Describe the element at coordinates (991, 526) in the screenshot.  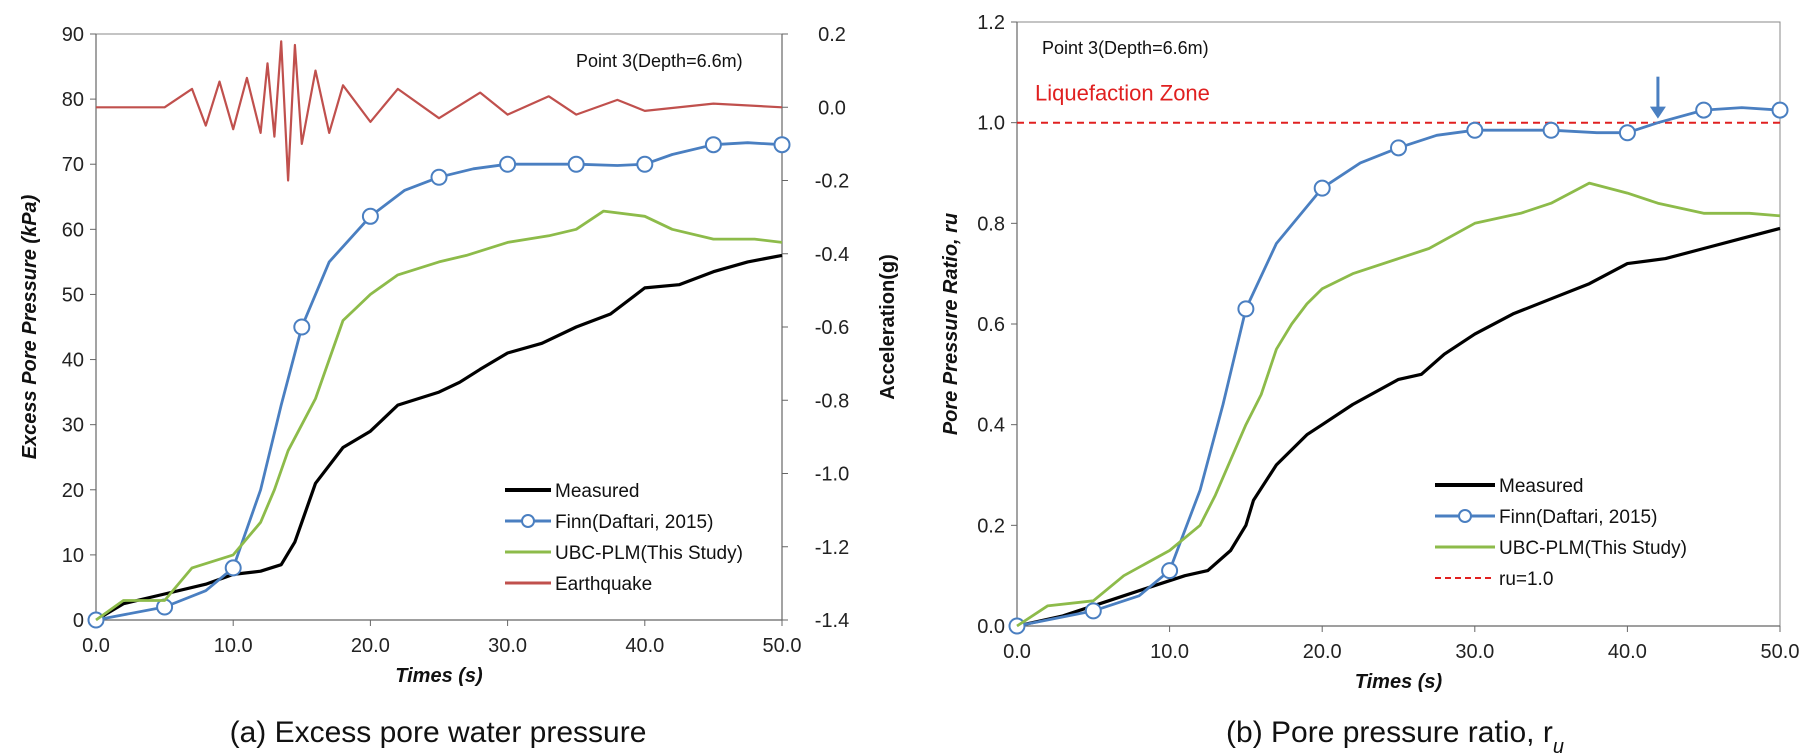
I see `y-tick-label: 0.2` at that location.